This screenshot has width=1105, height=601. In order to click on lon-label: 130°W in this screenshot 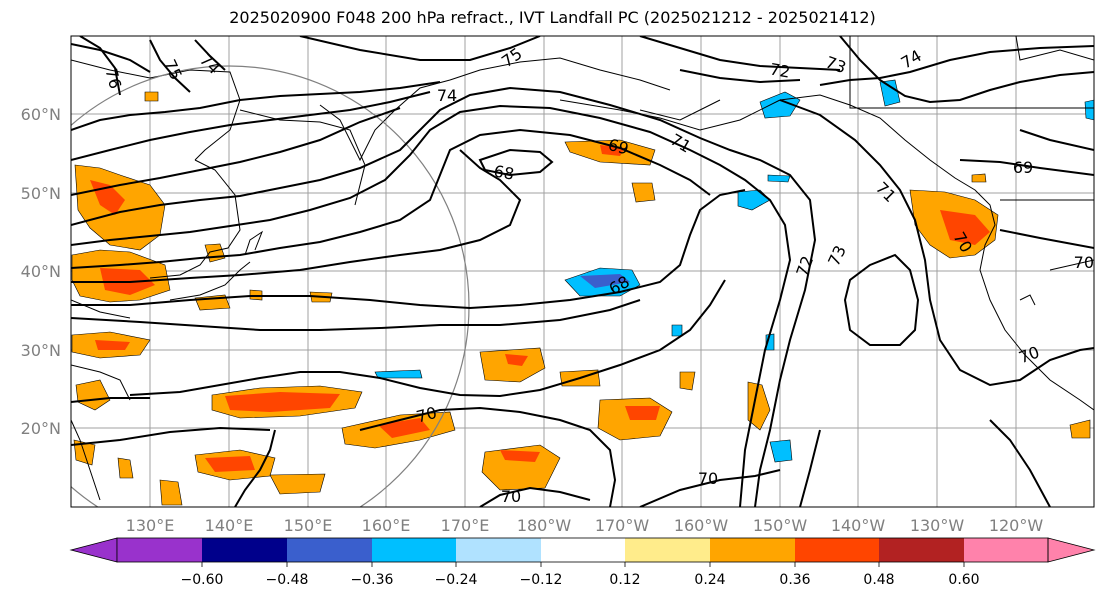, I will do `click(937, 525)`.